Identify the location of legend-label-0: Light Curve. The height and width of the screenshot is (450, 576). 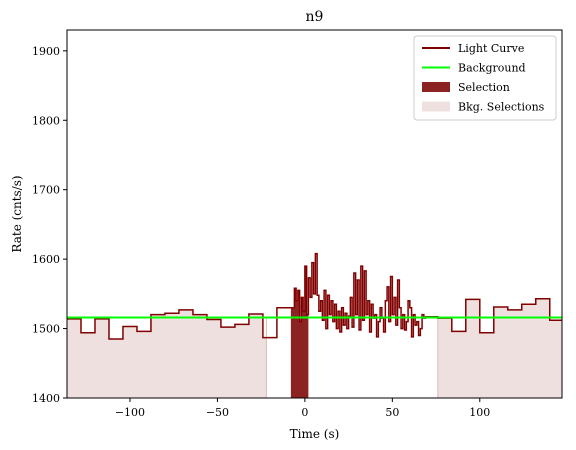
(491, 48).